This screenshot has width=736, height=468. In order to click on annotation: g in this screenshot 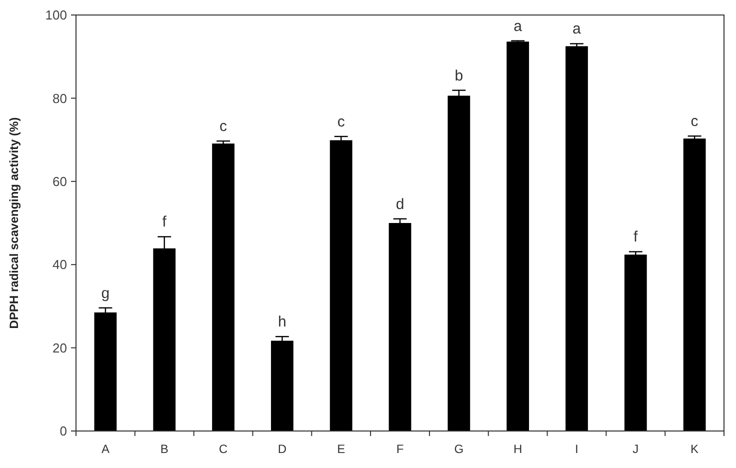, I will do `click(105, 293)`.